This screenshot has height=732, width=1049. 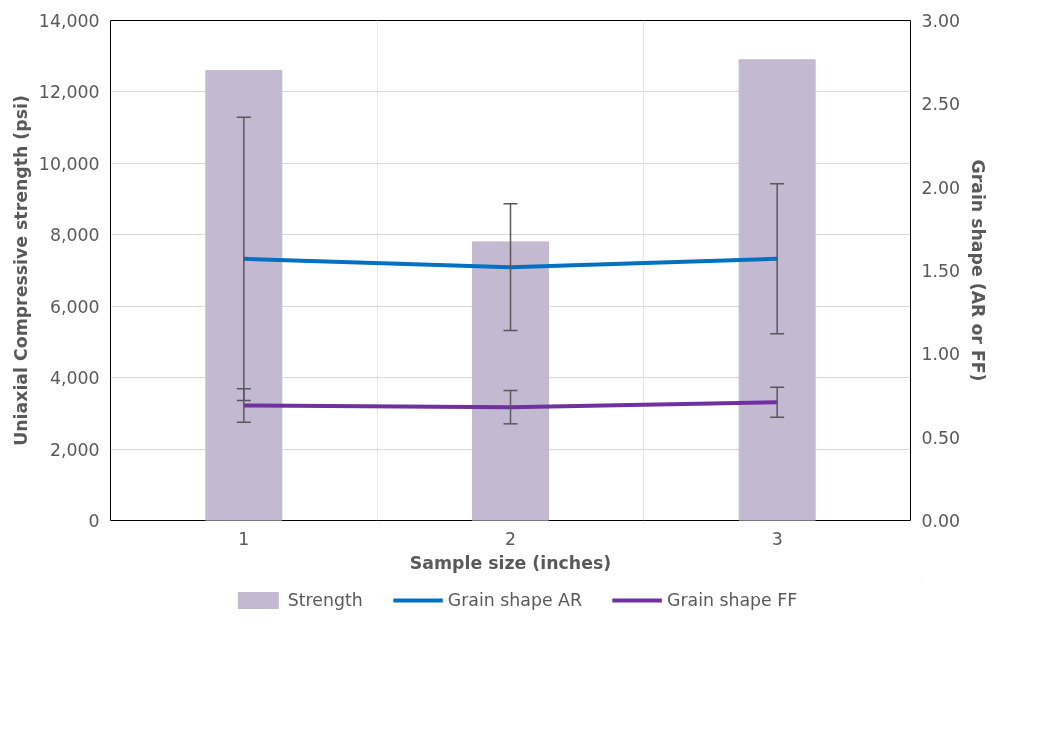 I want to click on y-tick-label: 2,000, so click(x=74, y=449).